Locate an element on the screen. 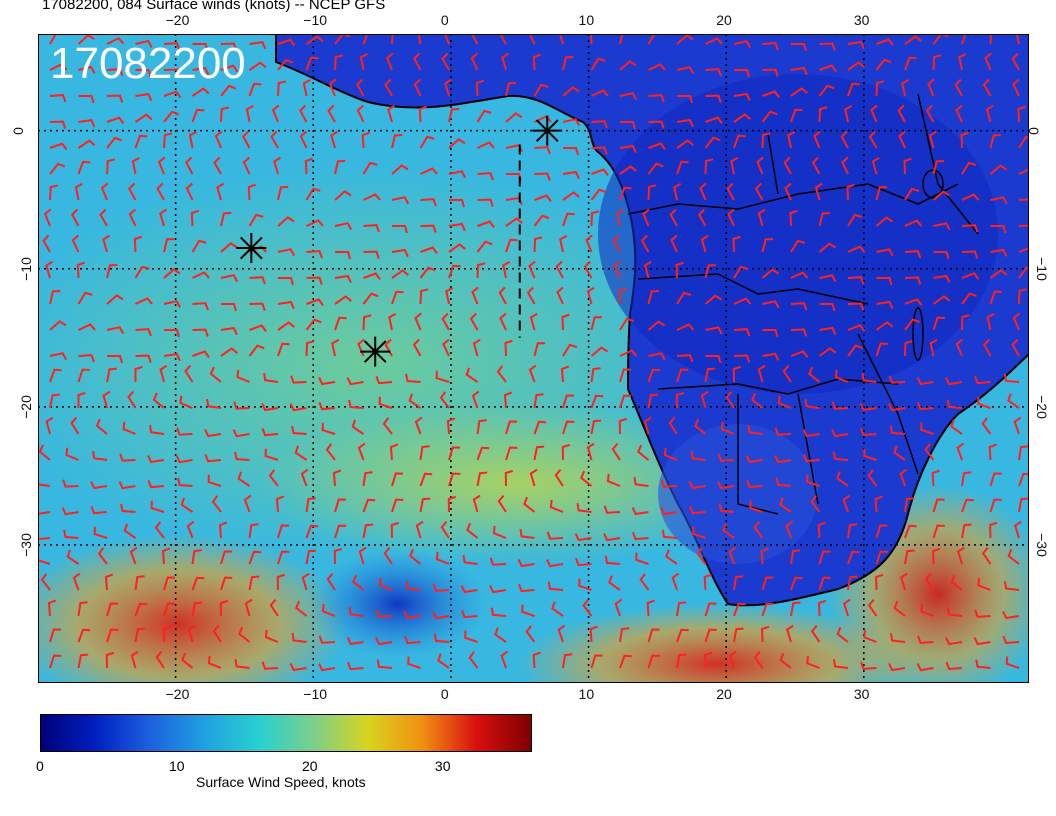 This screenshot has width=1056, height=816. lon-tick-label-bottom: 10 is located at coordinates (586, 694).